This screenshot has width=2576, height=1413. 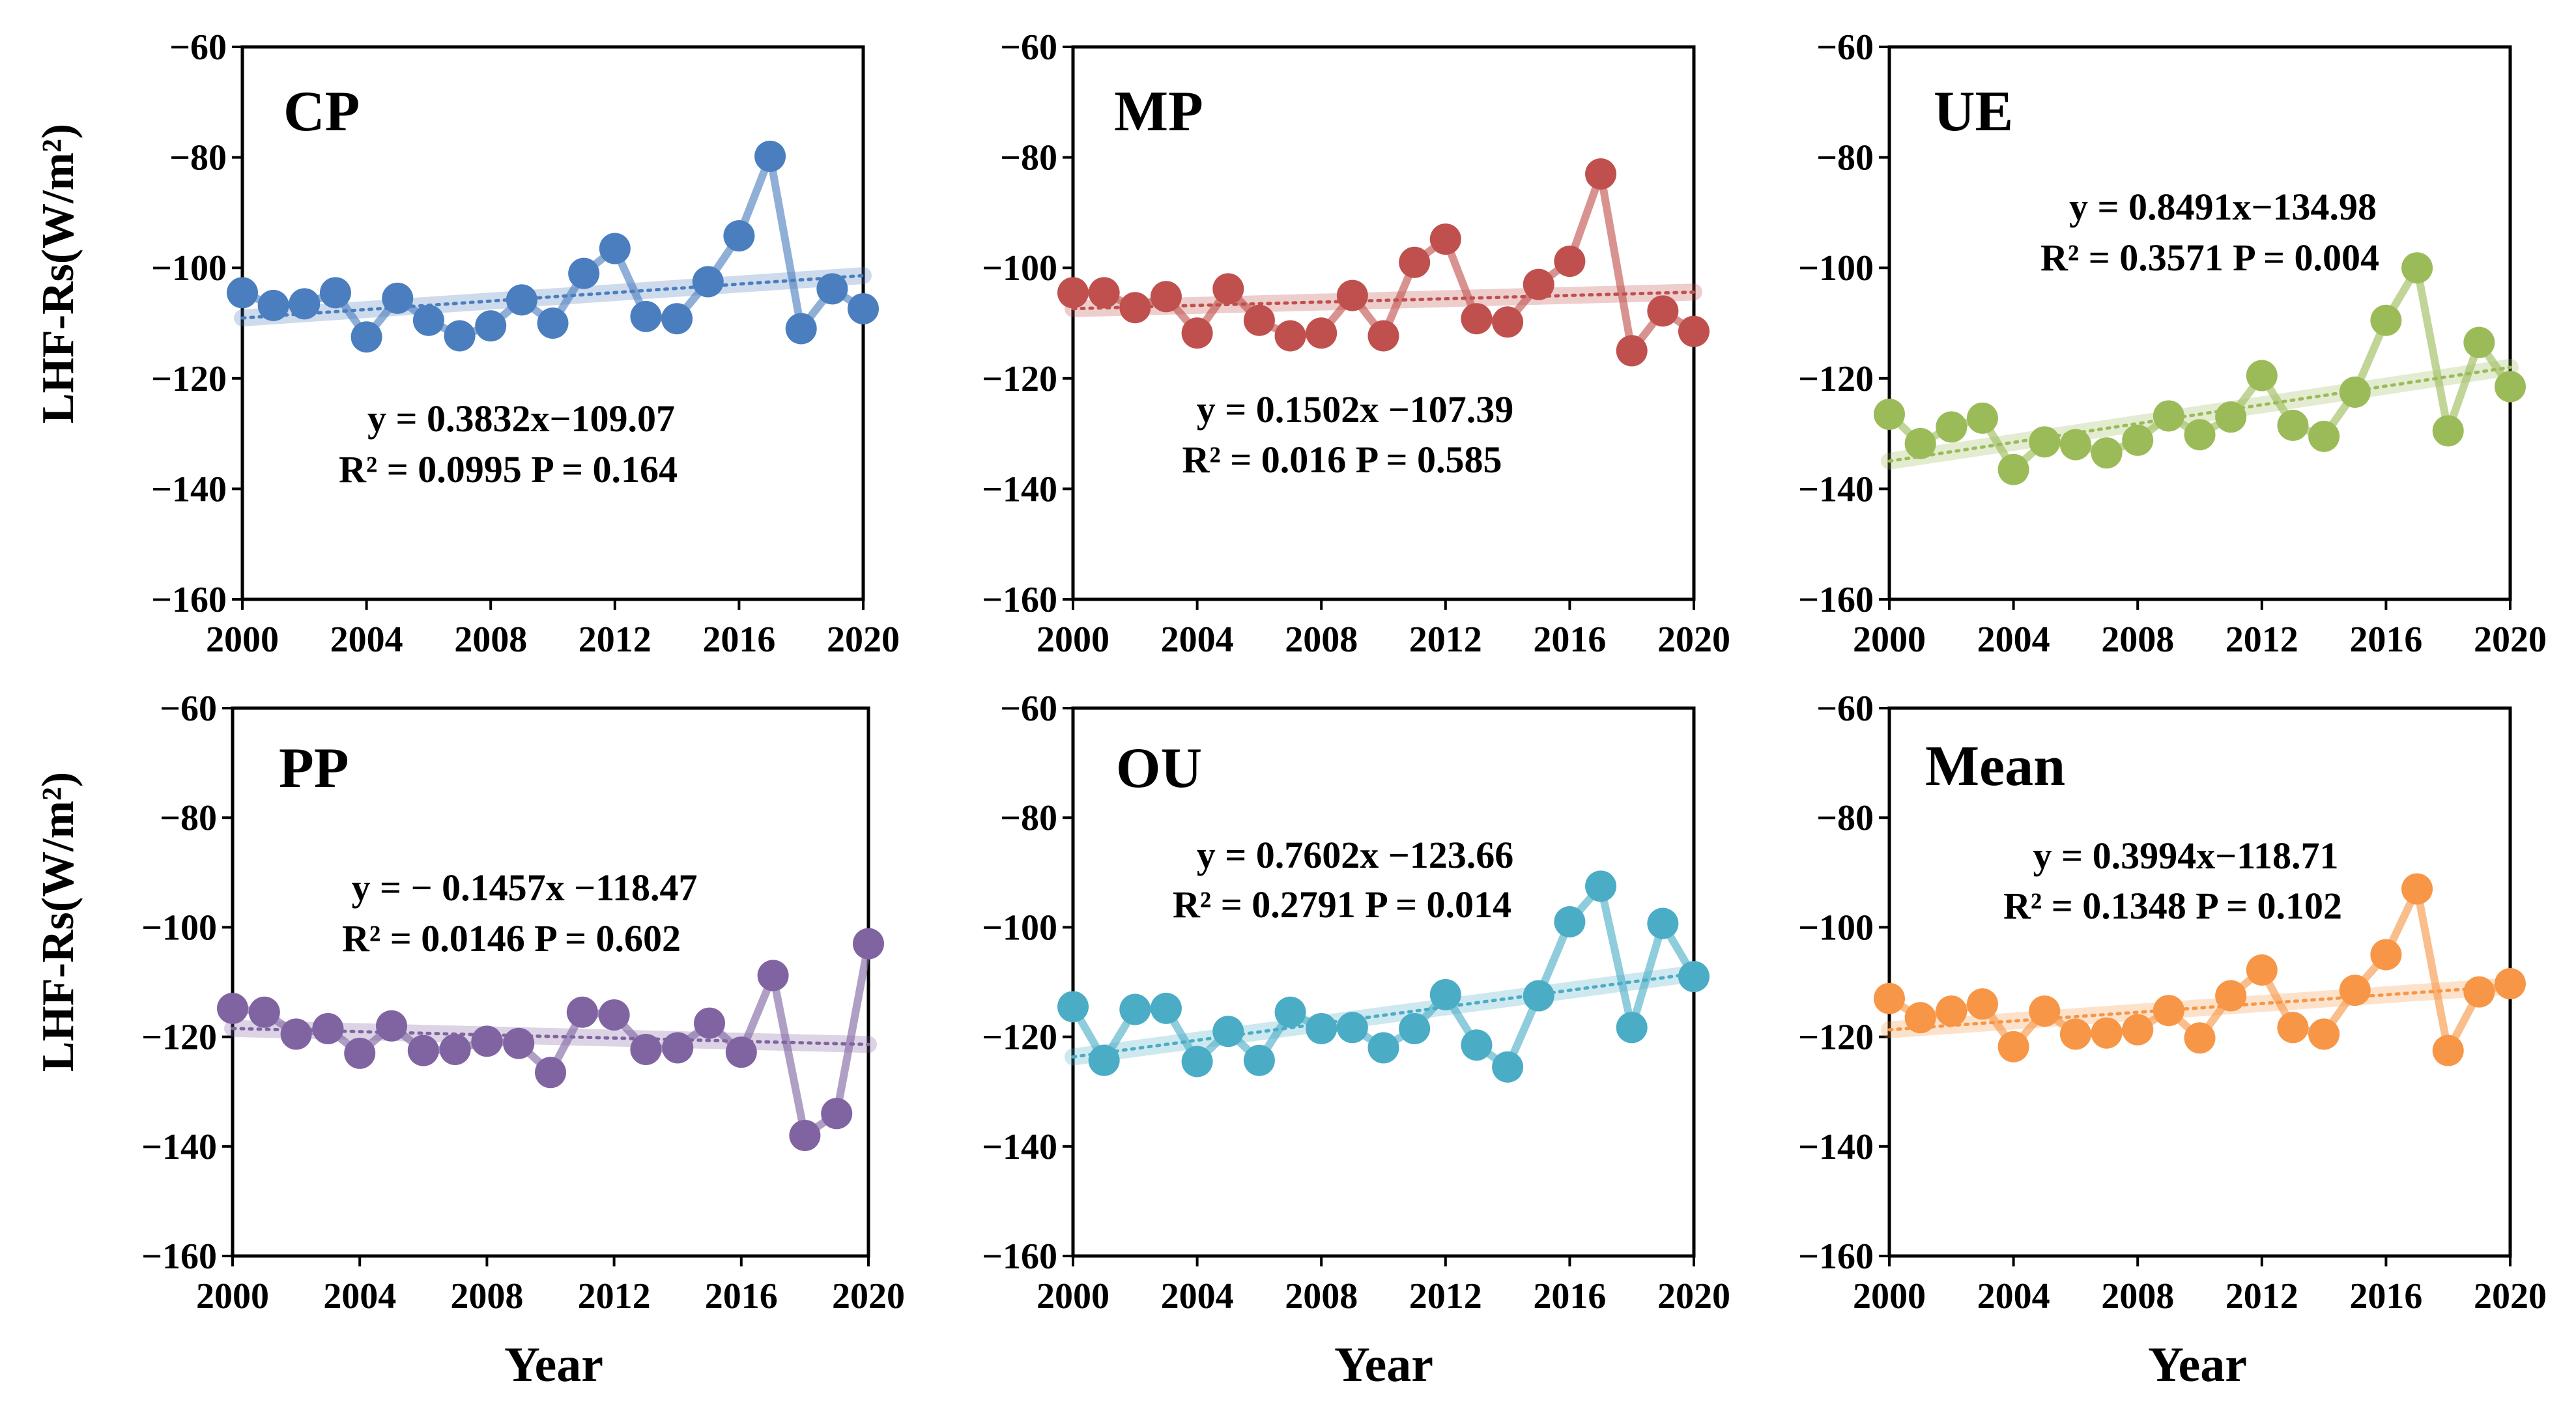 What do you see at coordinates (189, 489) in the screenshot?
I see `y-tick-label: −140` at bounding box center [189, 489].